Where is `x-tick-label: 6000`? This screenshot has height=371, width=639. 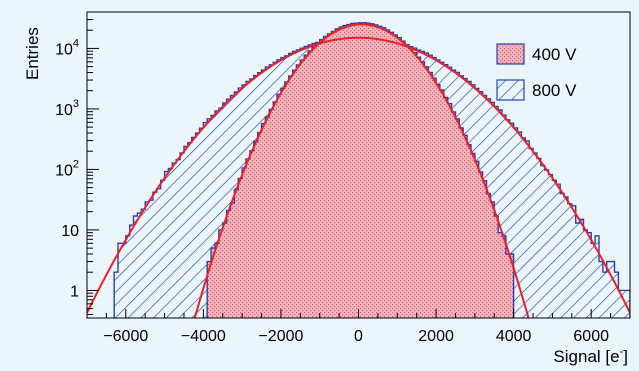 x-tick-label: 6000 is located at coordinates (591, 336).